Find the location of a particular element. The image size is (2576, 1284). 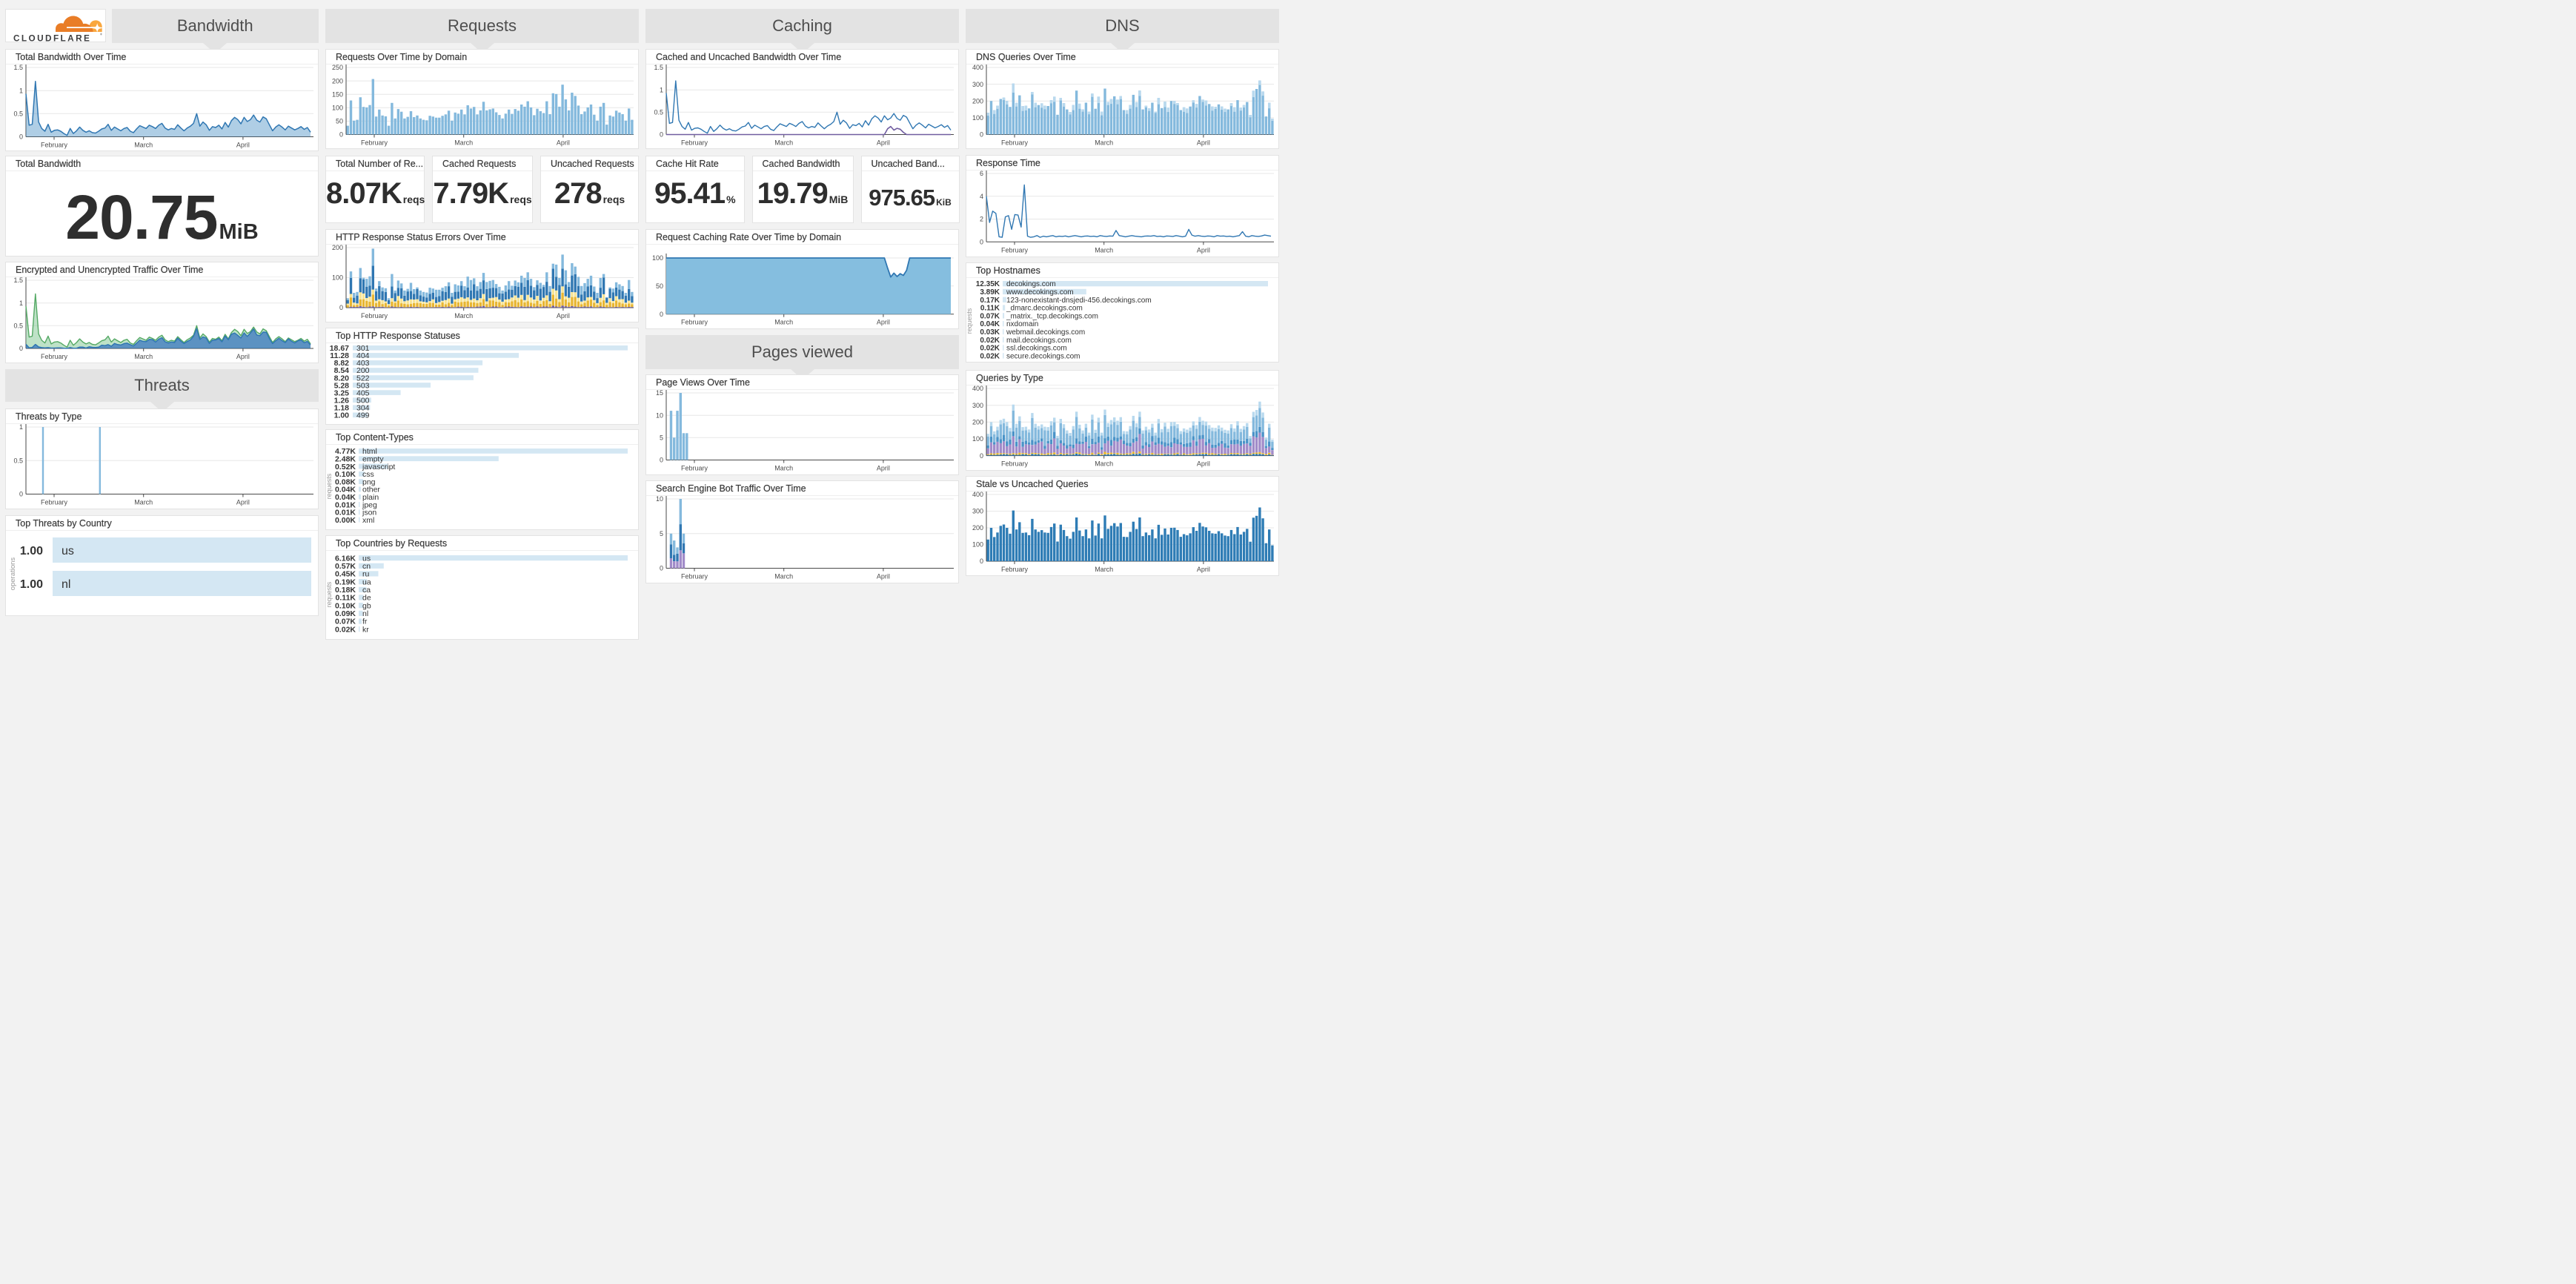

svg-text: 301 is located at coordinates (363, 348).